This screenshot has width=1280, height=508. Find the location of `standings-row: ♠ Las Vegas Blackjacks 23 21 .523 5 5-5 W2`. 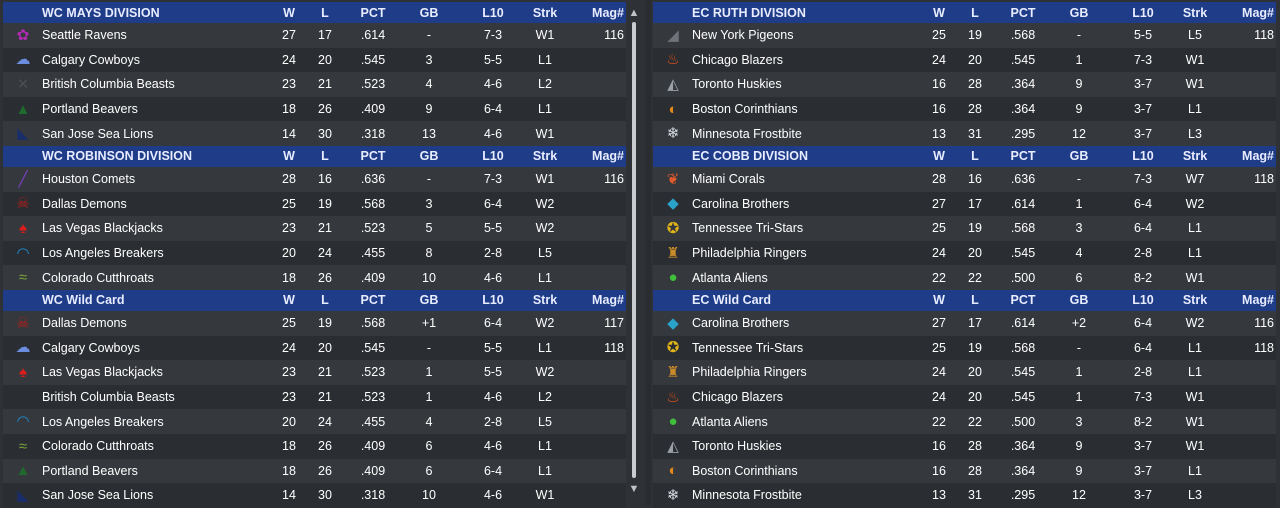

standings-row: ♠ Las Vegas Blackjacks 23 21 .523 5 5-5 W2 is located at coordinates (314, 228).